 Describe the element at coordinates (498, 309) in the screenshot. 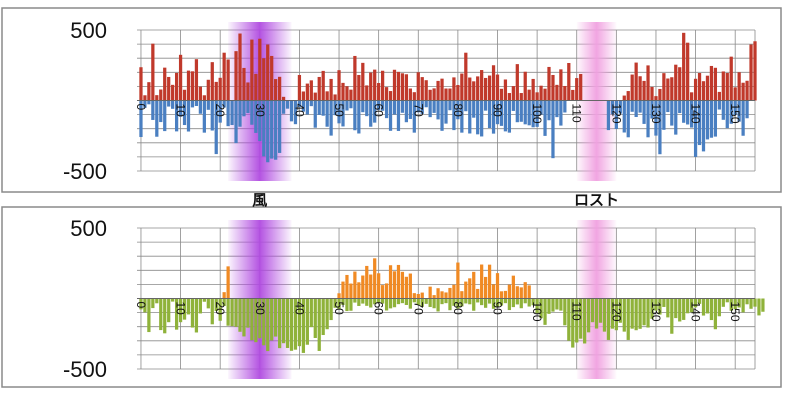

I see `x-tick-label: 90` at that location.